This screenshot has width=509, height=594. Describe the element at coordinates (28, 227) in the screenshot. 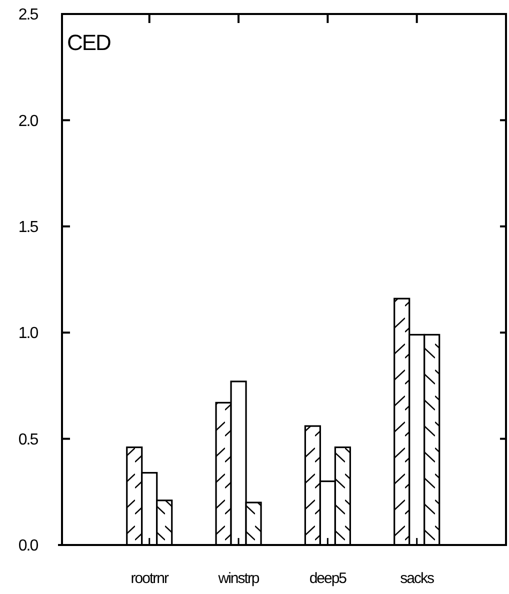

I see `y-tick-label: 1.5` at that location.